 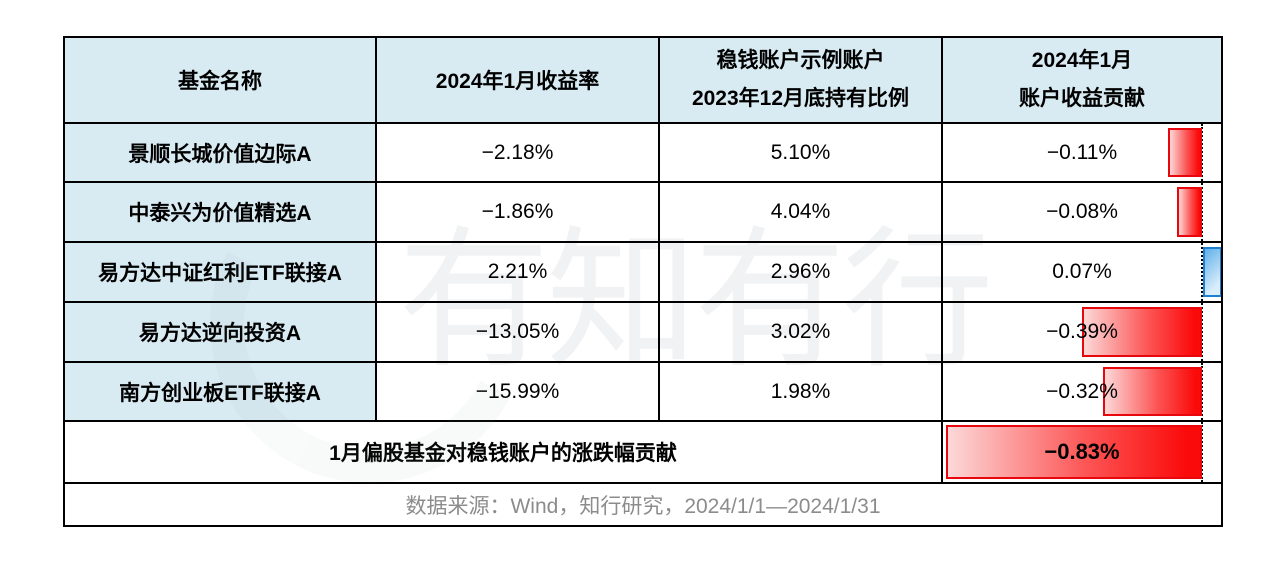 I want to click on return-cell: 2.21%, so click(x=518, y=273).